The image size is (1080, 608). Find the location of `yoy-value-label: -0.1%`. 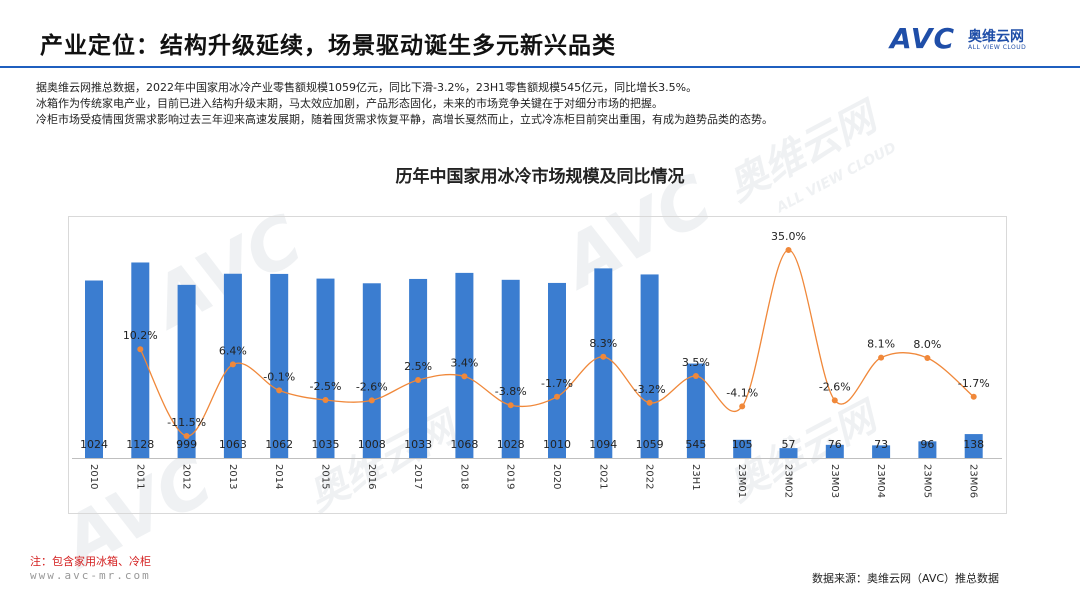

yoy-value-label: -0.1% is located at coordinates (279, 376).